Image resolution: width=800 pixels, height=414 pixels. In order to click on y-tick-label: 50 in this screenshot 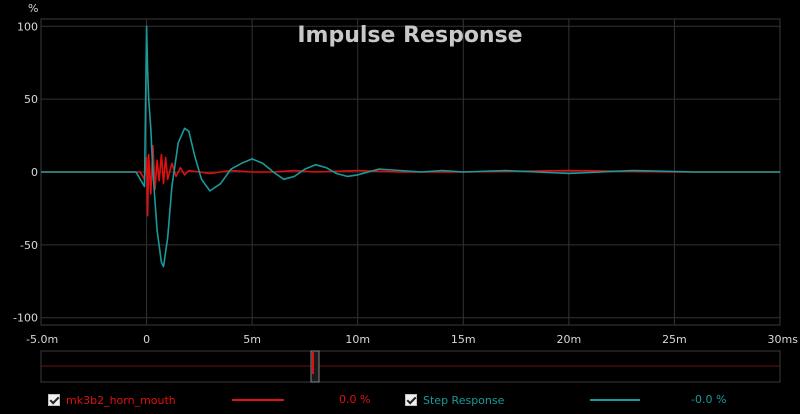, I will do `click(31, 99)`.